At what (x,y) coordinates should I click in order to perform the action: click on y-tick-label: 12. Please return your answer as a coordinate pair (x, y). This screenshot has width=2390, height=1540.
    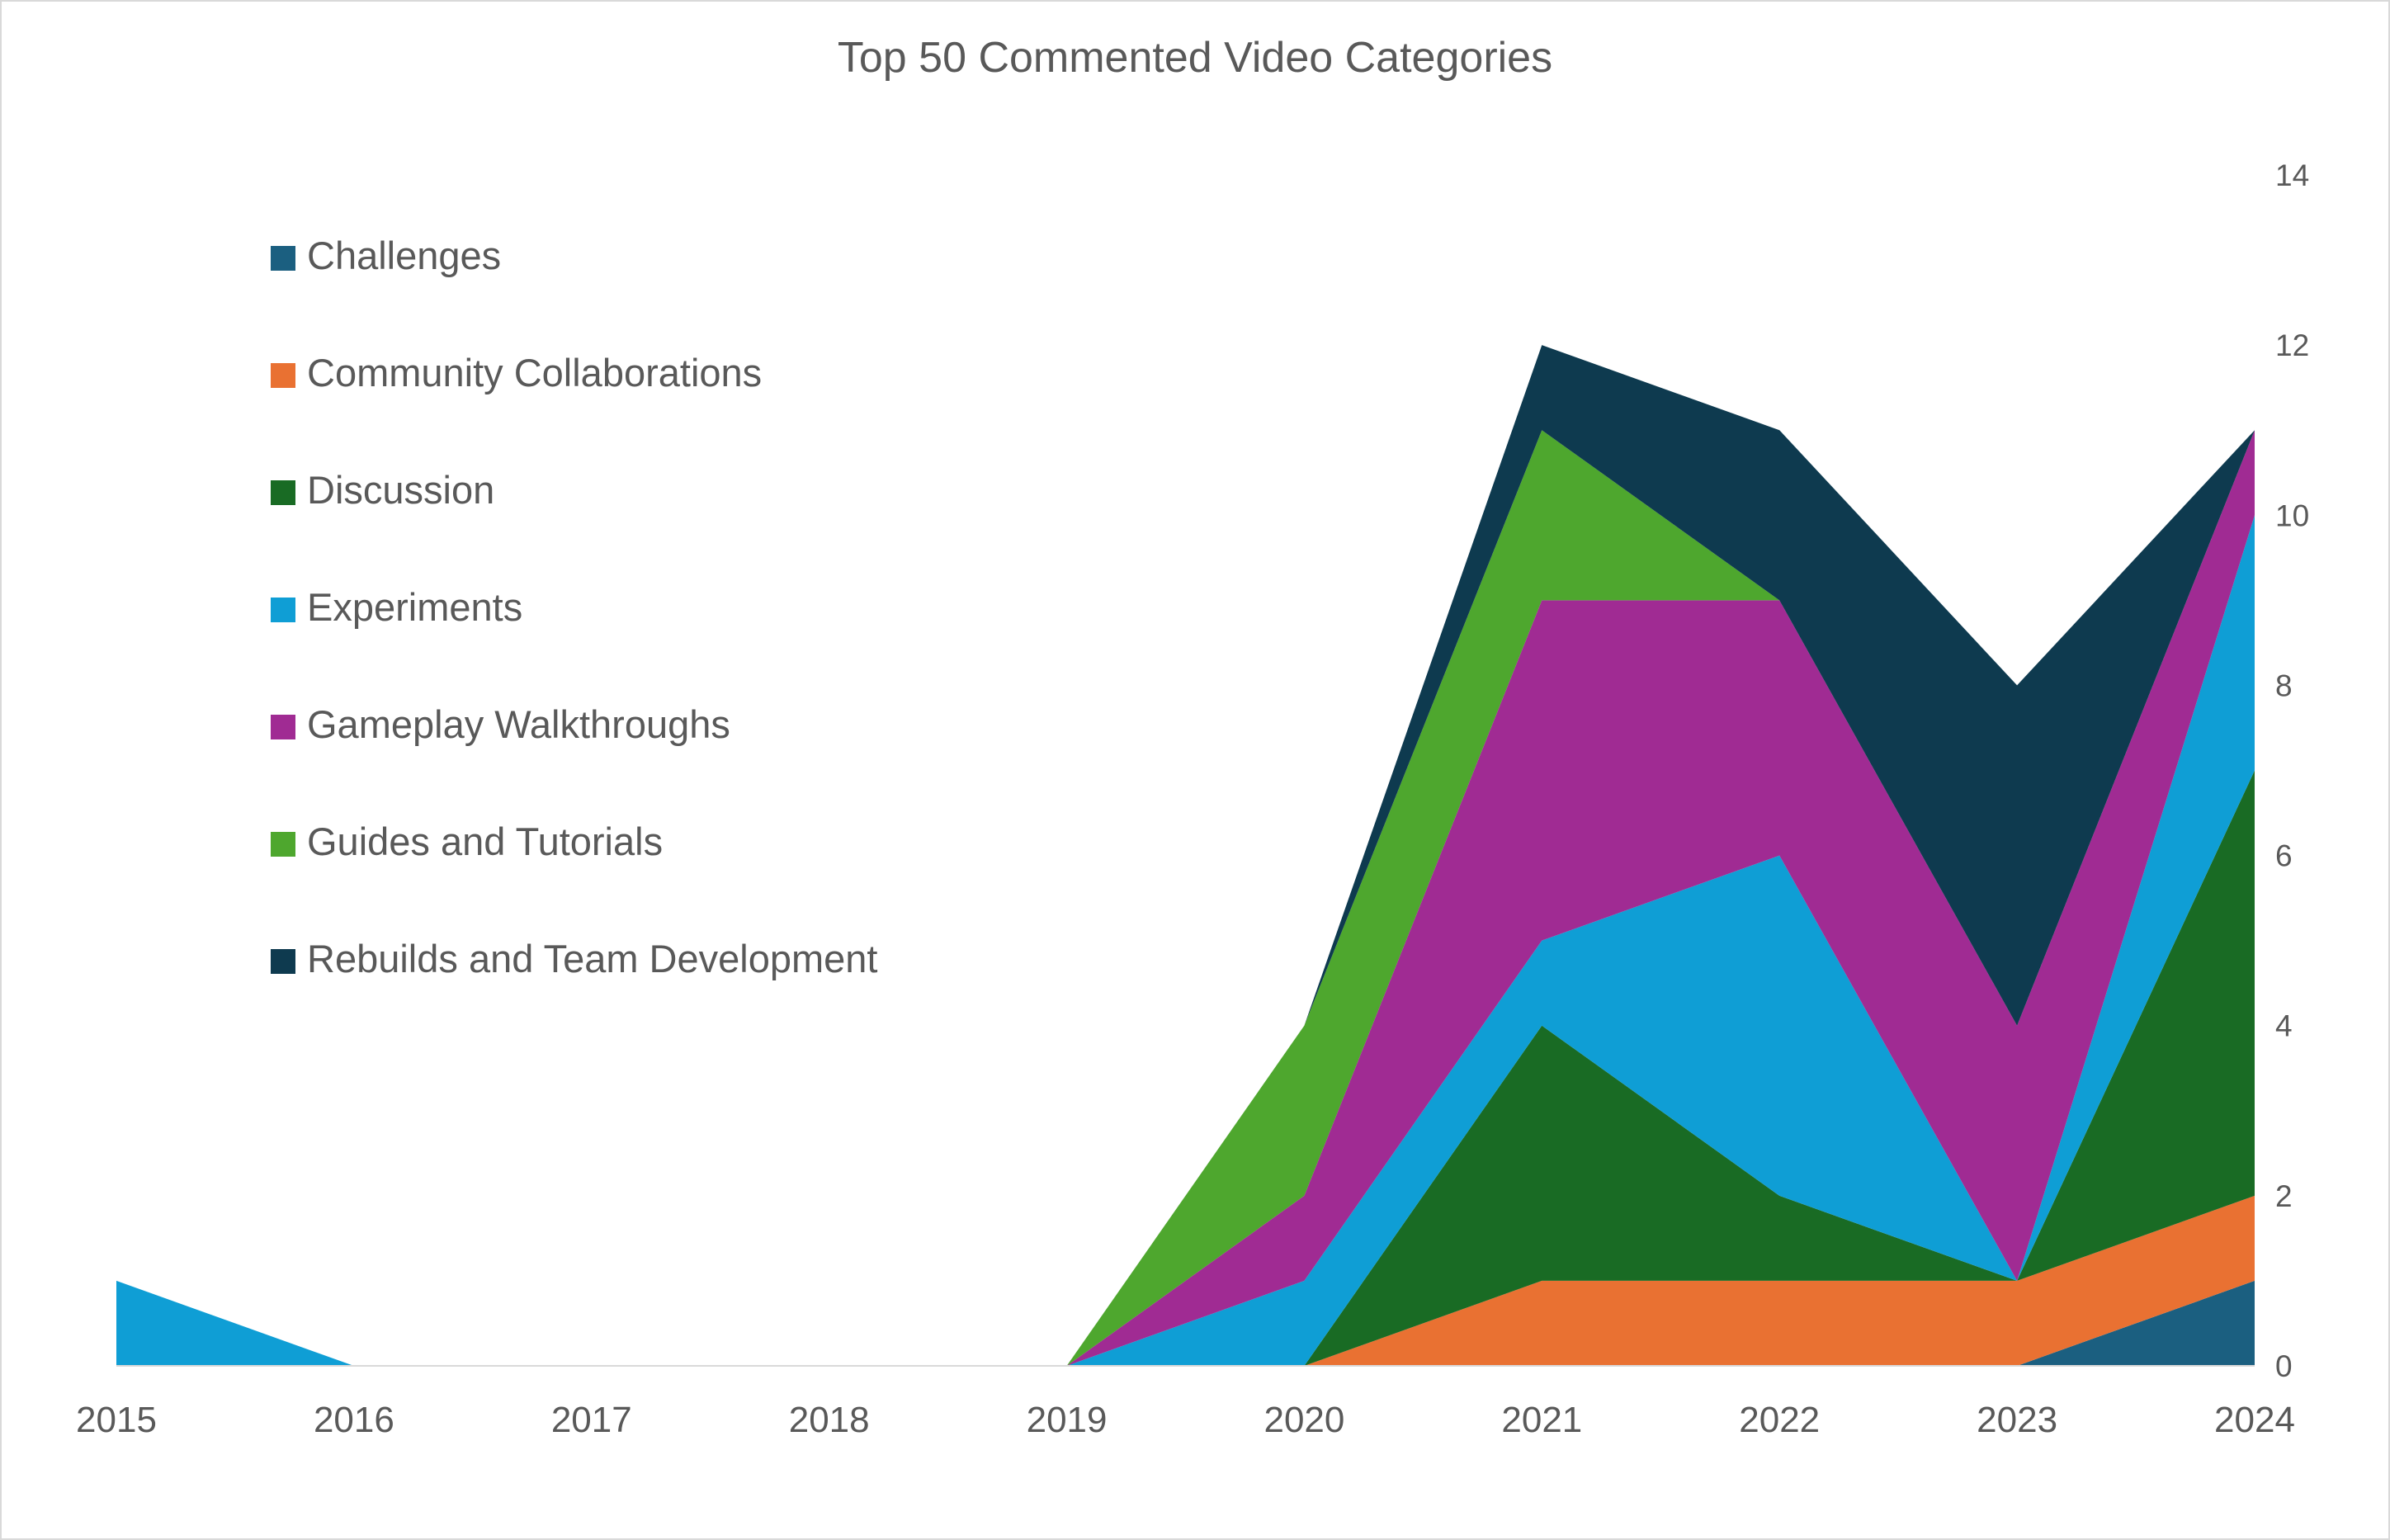
    Looking at the image, I should click on (2292, 345).